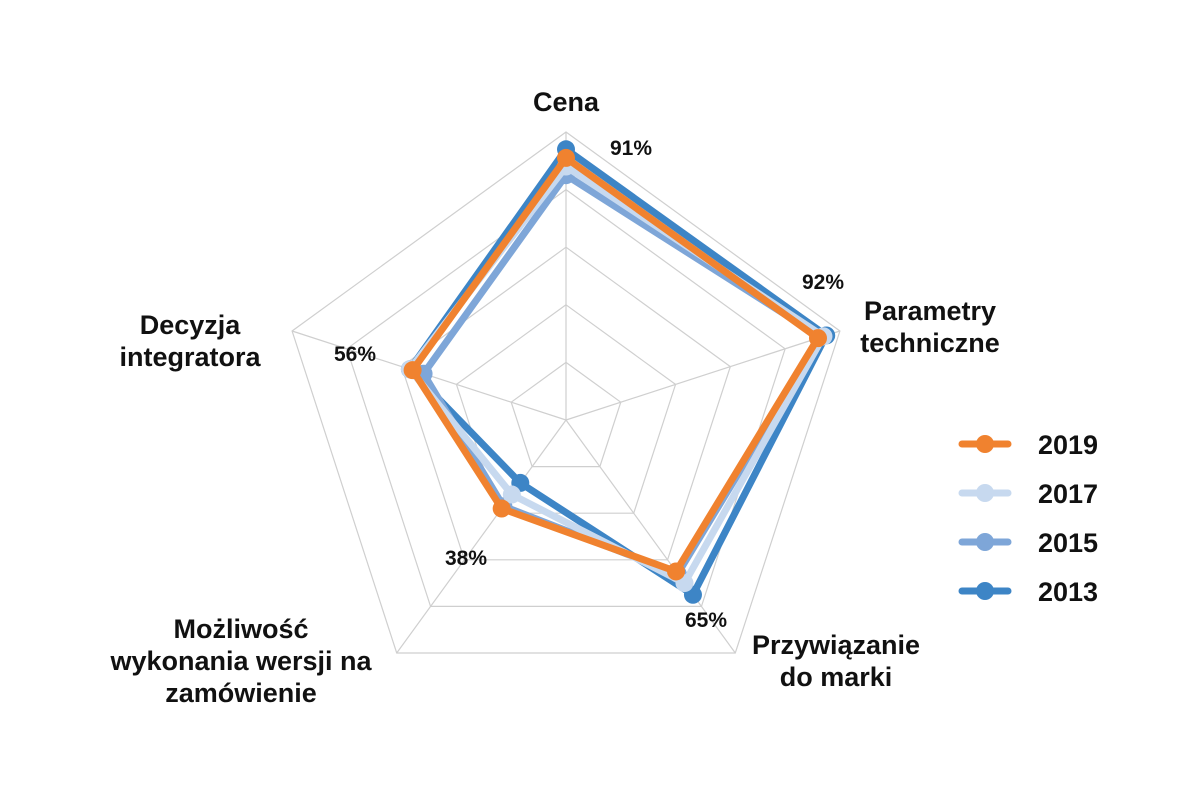 The image size is (1200, 800). What do you see at coordinates (836, 661) in the screenshot?
I see `axis-label: Przywiązanie do marki` at bounding box center [836, 661].